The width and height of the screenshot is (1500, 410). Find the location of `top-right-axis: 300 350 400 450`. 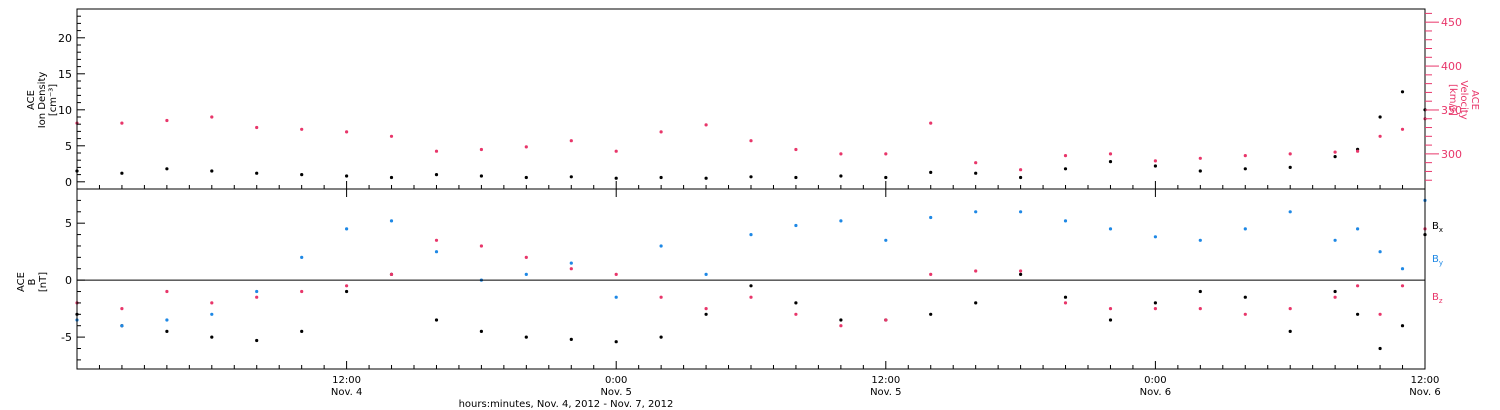

top-right-axis: 300 350 400 450 is located at coordinates (1443, 96).